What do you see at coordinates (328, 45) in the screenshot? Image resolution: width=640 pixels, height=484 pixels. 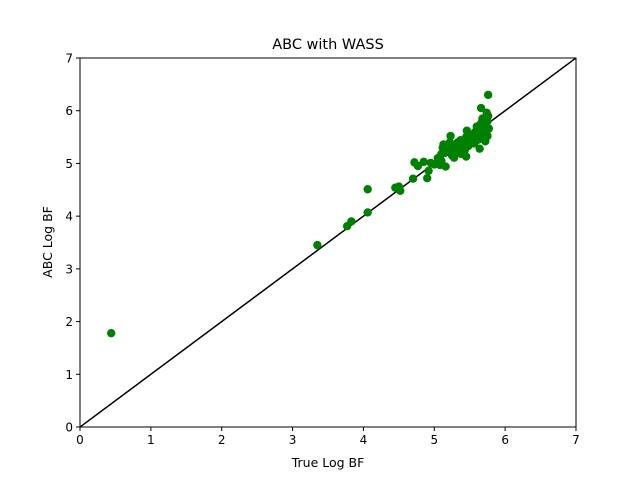 I see `chart-title: ABC with WASS` at bounding box center [328, 45].